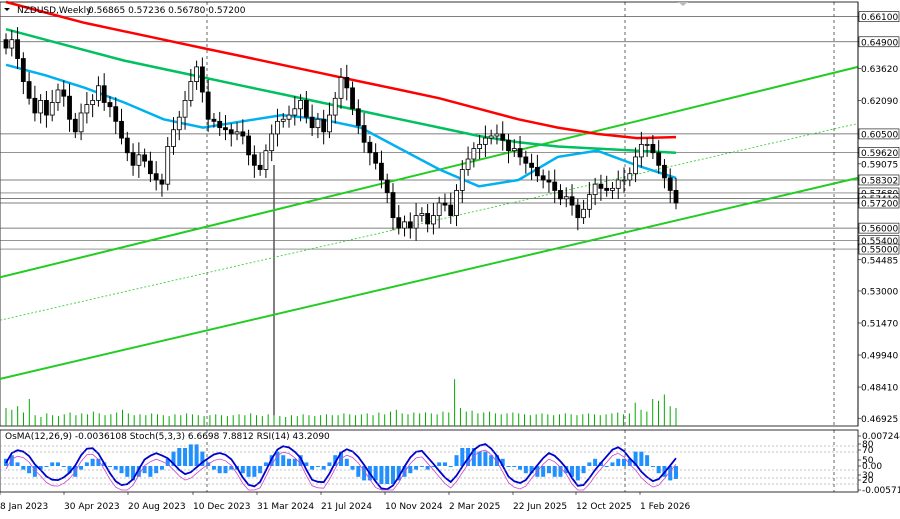 The width and height of the screenshot is (900, 519). What do you see at coordinates (540, 507) in the screenshot?
I see `time-tick-label: 22 Jun 2025` at bounding box center [540, 507].